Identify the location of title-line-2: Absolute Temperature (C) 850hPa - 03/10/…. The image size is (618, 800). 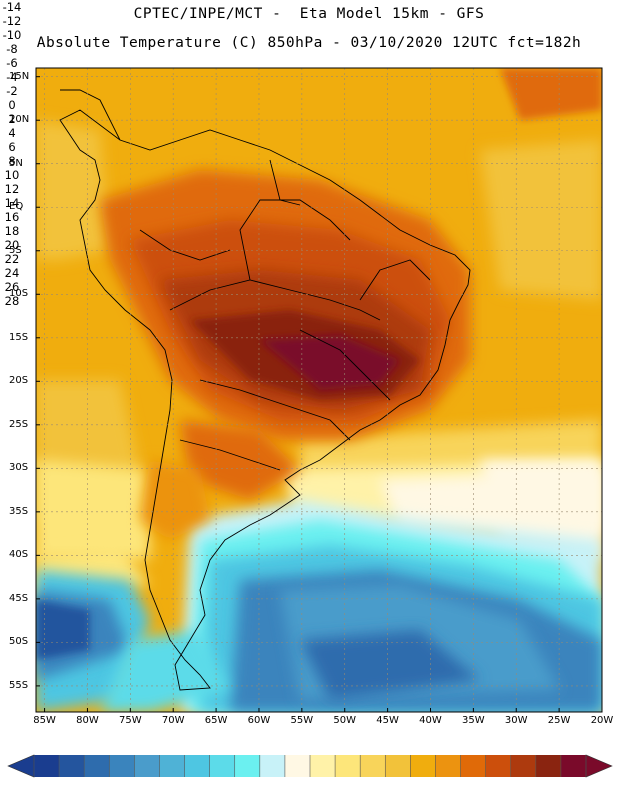
(309, 43).